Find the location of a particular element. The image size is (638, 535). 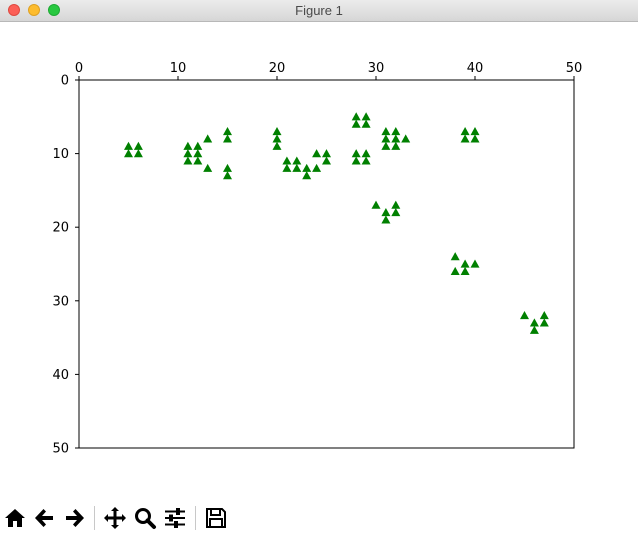

forward-button is located at coordinates (74, 518).